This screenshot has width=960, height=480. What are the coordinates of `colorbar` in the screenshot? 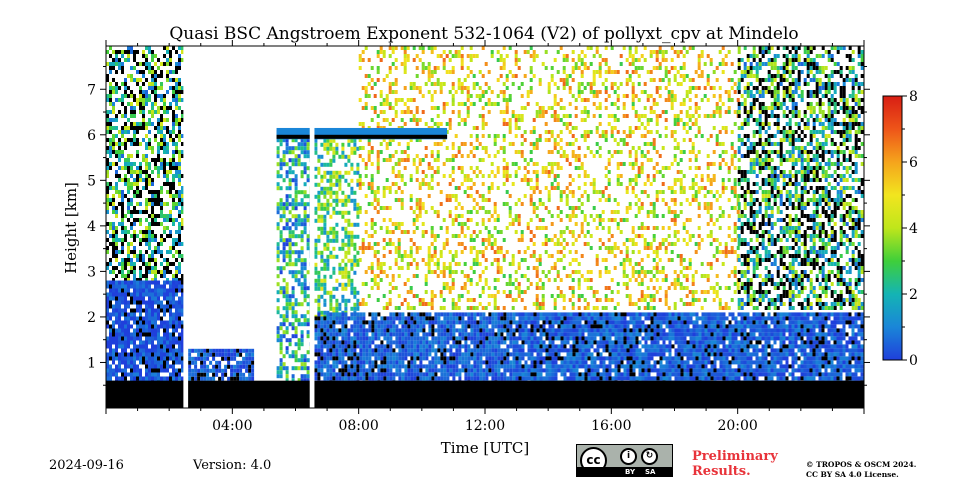 It's located at (892, 228).